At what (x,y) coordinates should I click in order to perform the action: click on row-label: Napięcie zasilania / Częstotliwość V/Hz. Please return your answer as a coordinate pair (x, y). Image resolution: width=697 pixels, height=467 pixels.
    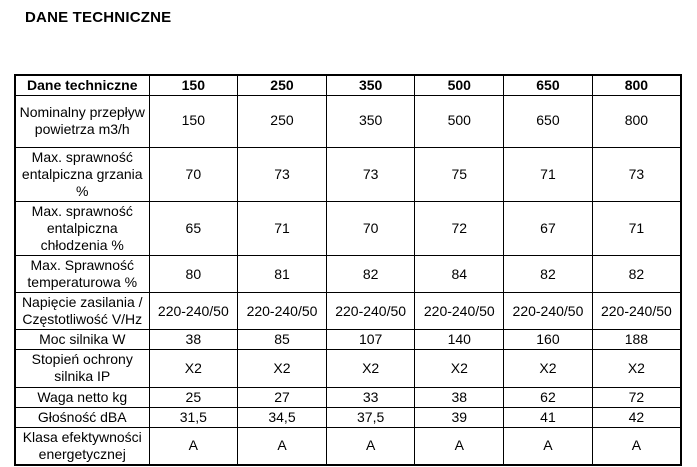
    Looking at the image, I should click on (82, 311).